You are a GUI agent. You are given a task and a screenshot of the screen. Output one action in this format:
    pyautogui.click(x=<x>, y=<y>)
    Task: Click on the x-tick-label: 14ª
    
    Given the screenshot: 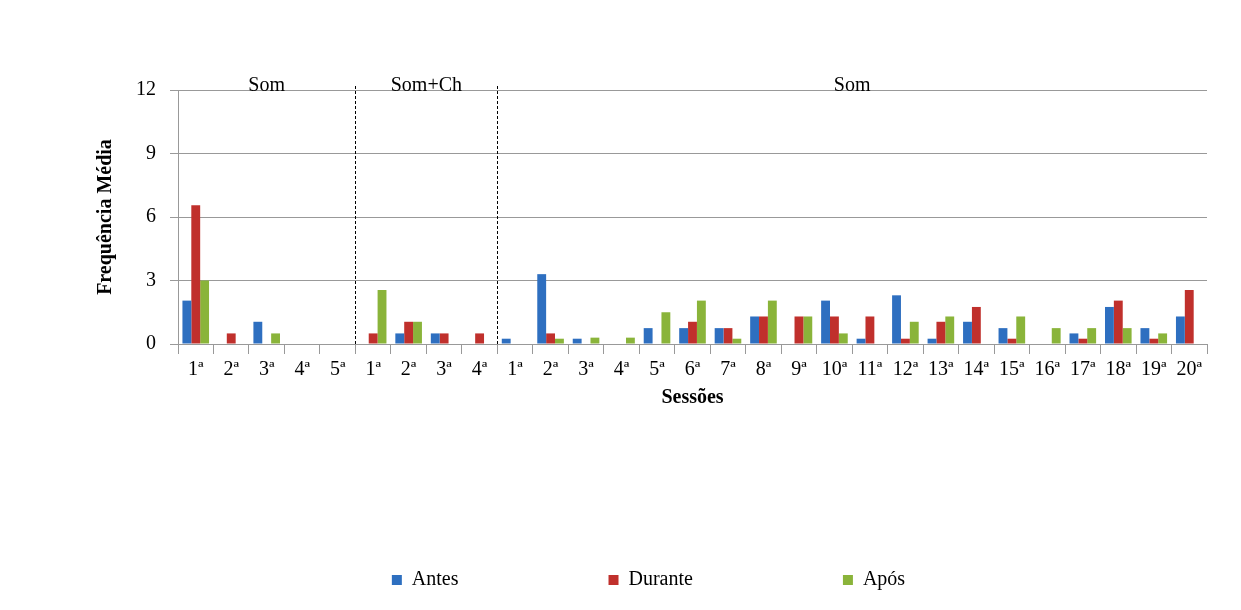 What is the action you would take?
    pyautogui.click(x=976, y=368)
    